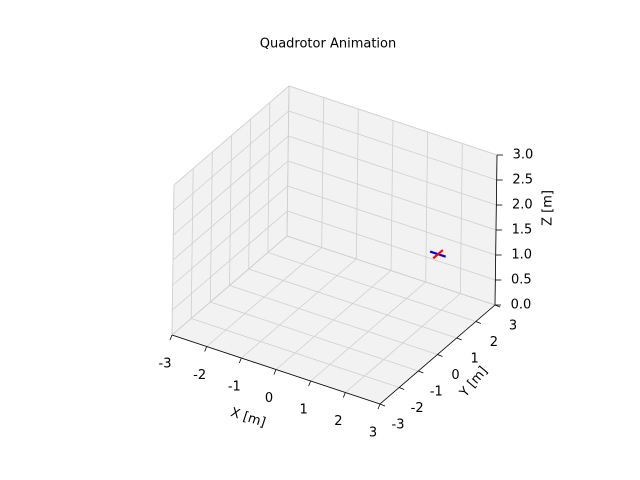 The width and height of the screenshot is (640, 480). I want to click on y-tick-label: -3, so click(398, 425).